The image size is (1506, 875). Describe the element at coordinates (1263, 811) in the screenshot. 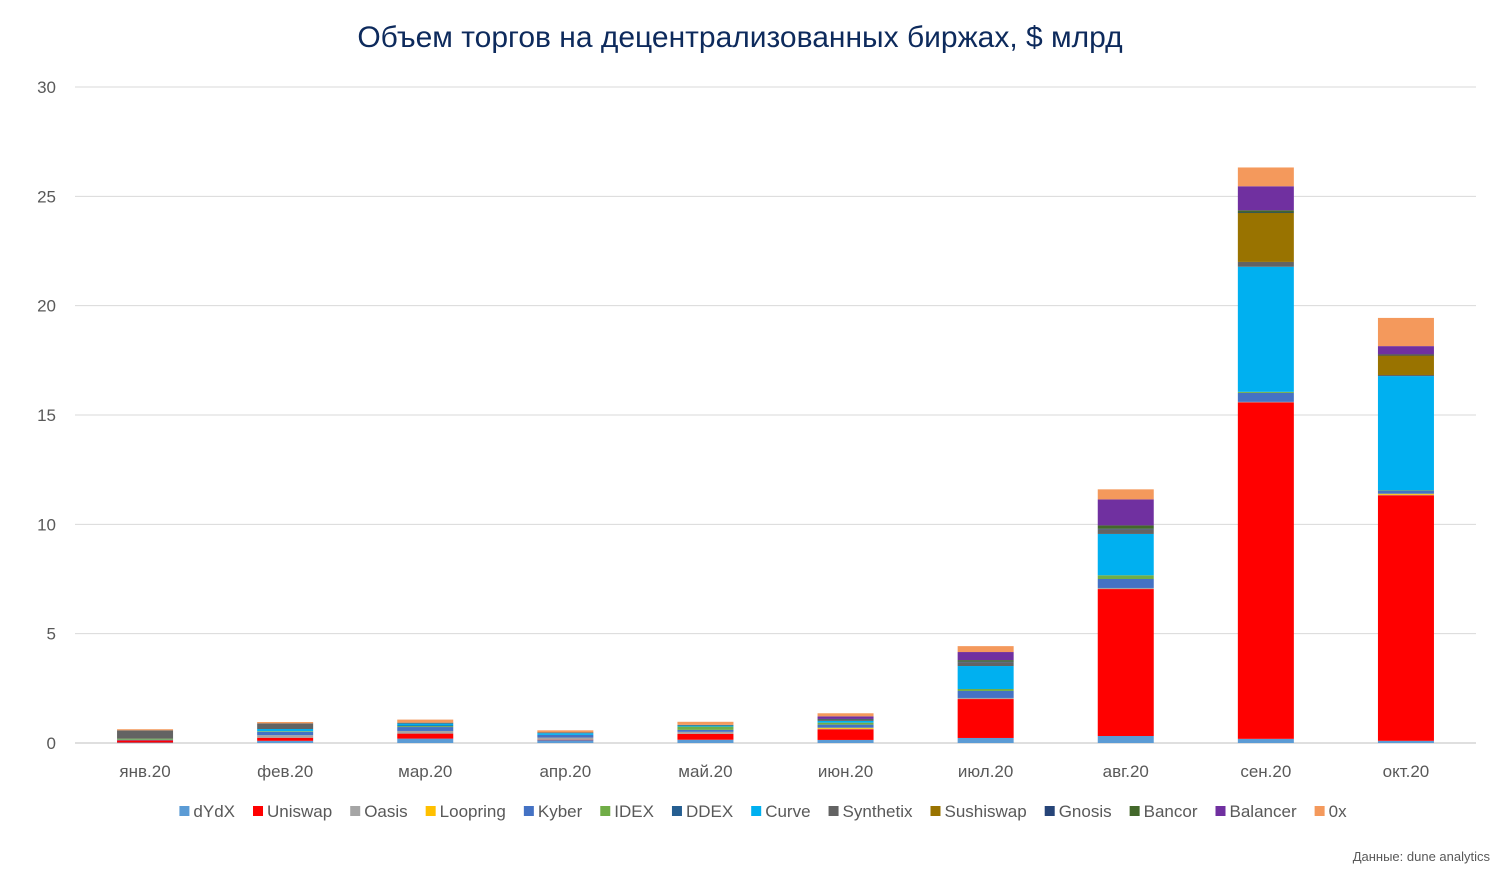

I see `legend-label: Balancer` at that location.